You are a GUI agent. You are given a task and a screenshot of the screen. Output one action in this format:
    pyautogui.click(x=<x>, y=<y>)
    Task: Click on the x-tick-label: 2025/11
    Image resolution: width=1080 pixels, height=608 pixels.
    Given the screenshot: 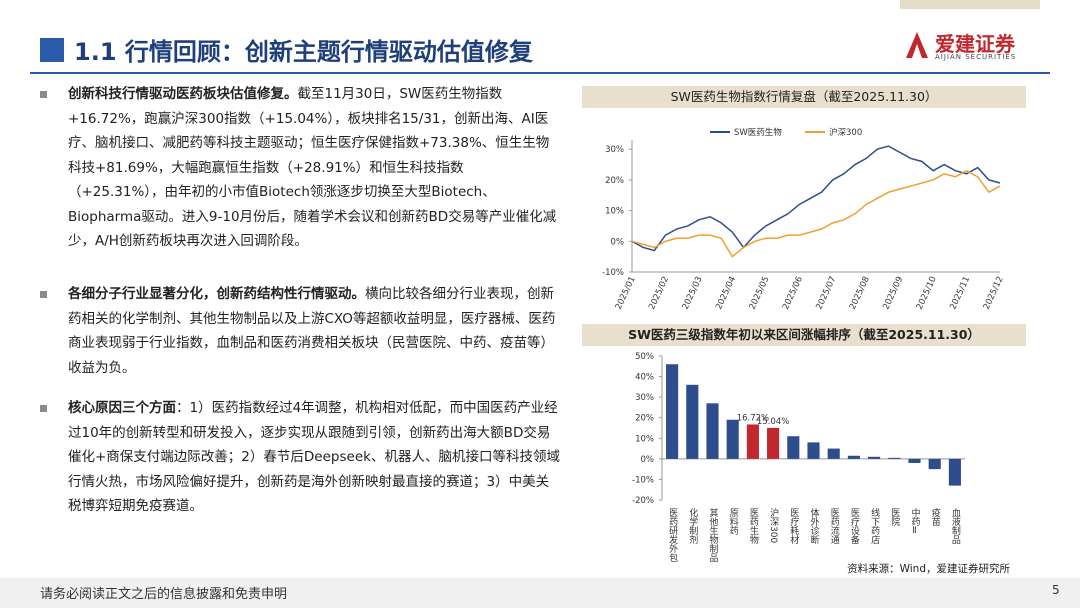 What is the action you would take?
    pyautogui.click(x=960, y=293)
    